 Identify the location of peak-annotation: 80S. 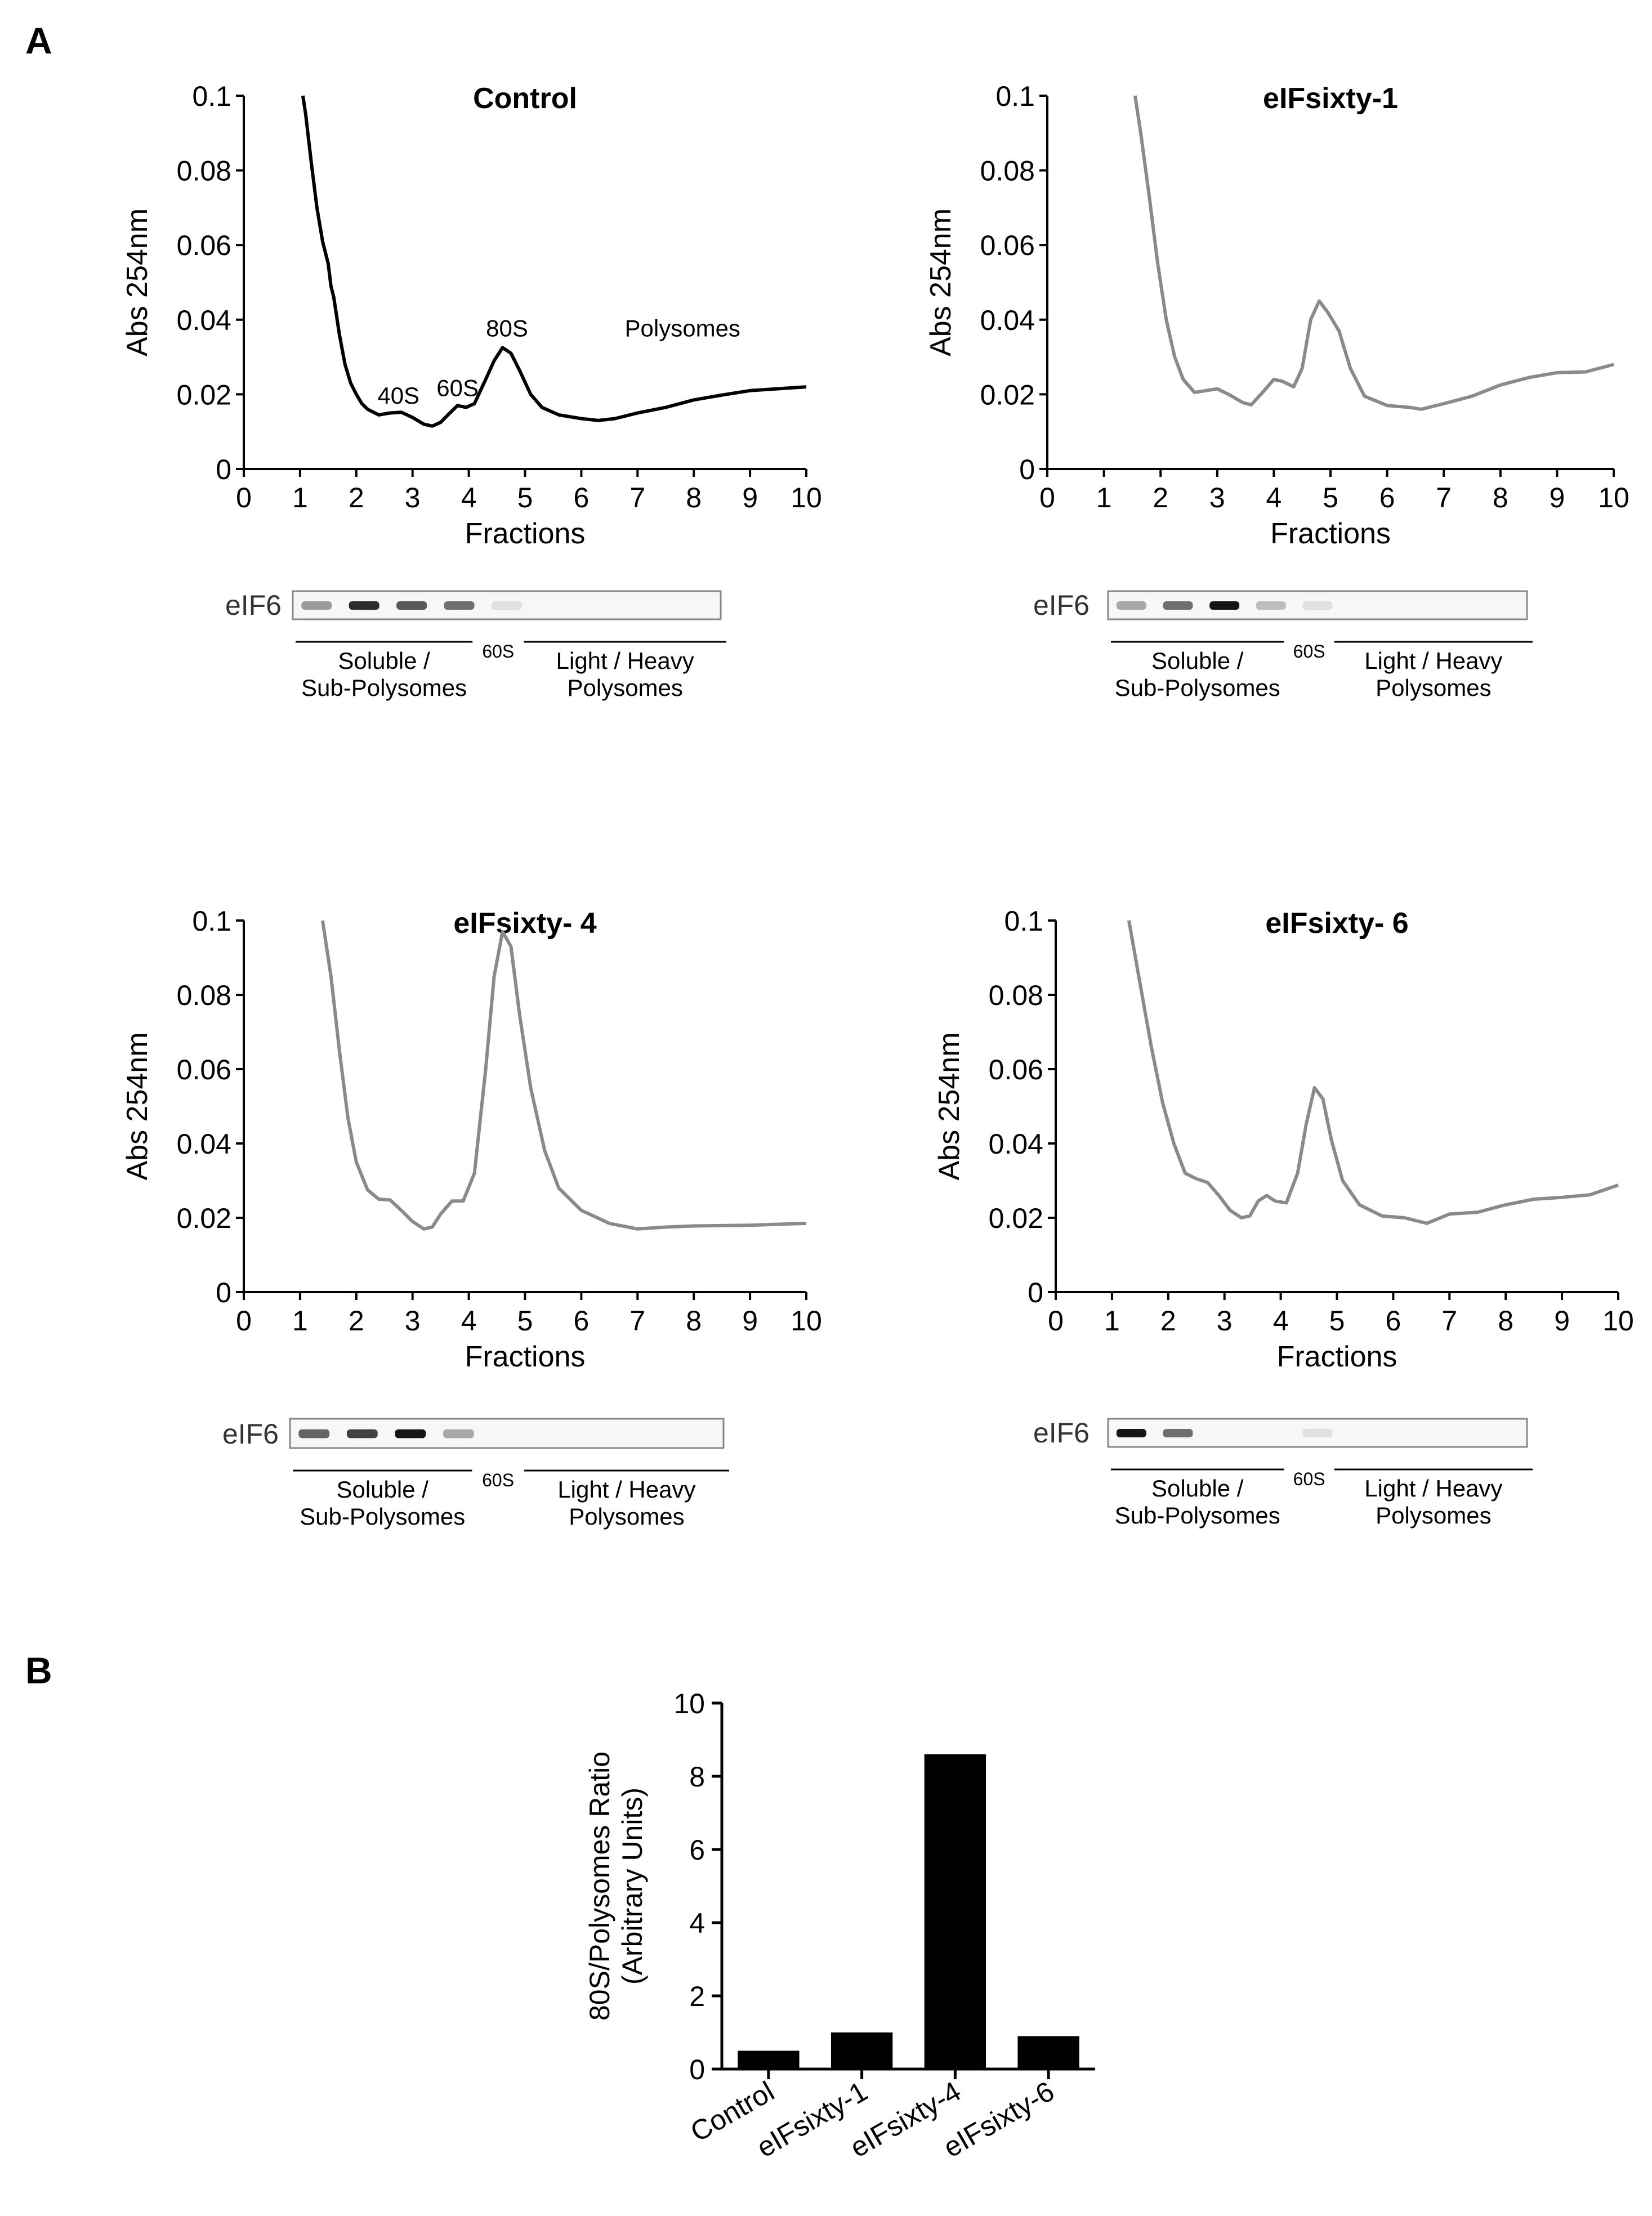
(507, 328).